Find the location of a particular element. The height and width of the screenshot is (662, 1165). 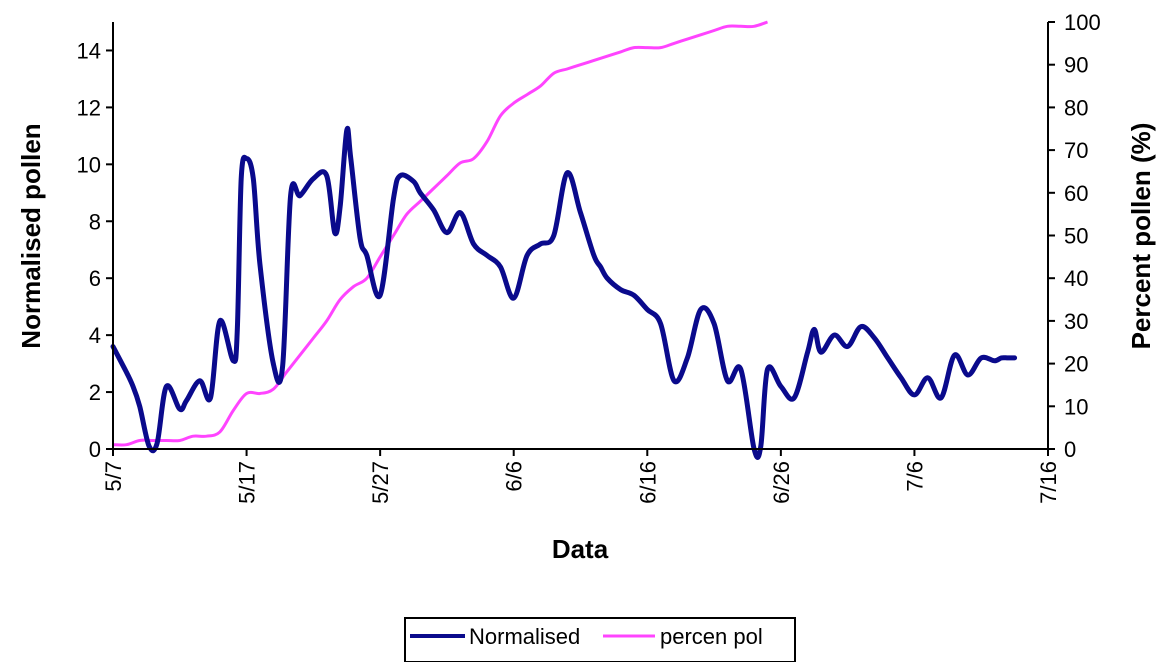

y-right-tick-label: 40 is located at coordinates (1076, 278).